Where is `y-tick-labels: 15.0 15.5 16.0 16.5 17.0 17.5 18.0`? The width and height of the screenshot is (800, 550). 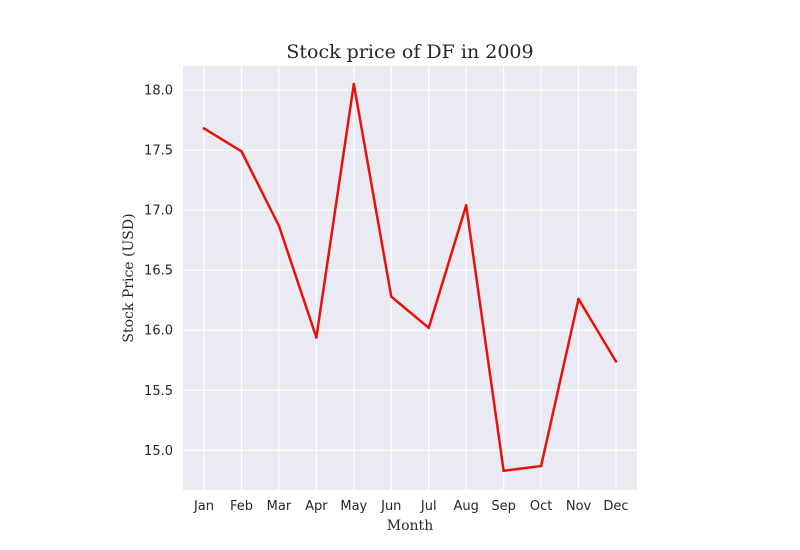 y-tick-labels: 15.0 15.5 16.0 16.5 17.0 17.5 18.0 is located at coordinates (158, 271).